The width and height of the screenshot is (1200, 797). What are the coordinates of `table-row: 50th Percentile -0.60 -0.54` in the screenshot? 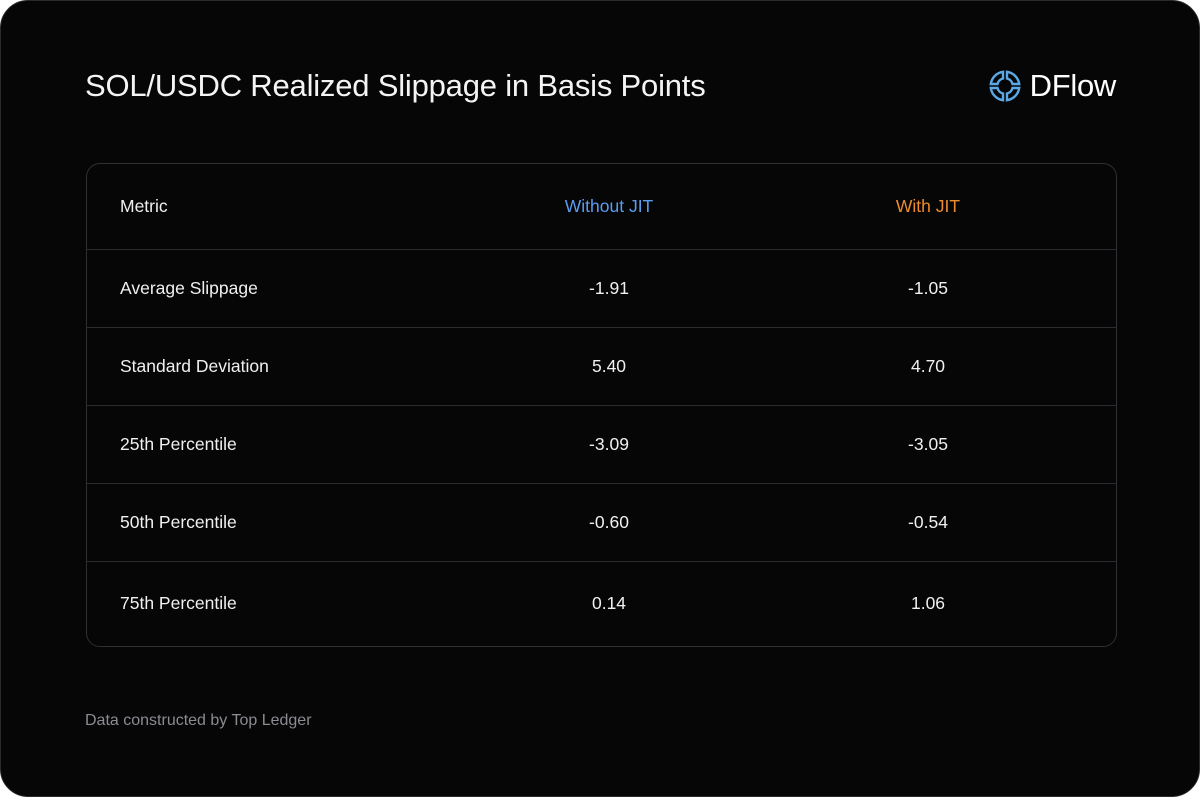 It's located at (601, 521).